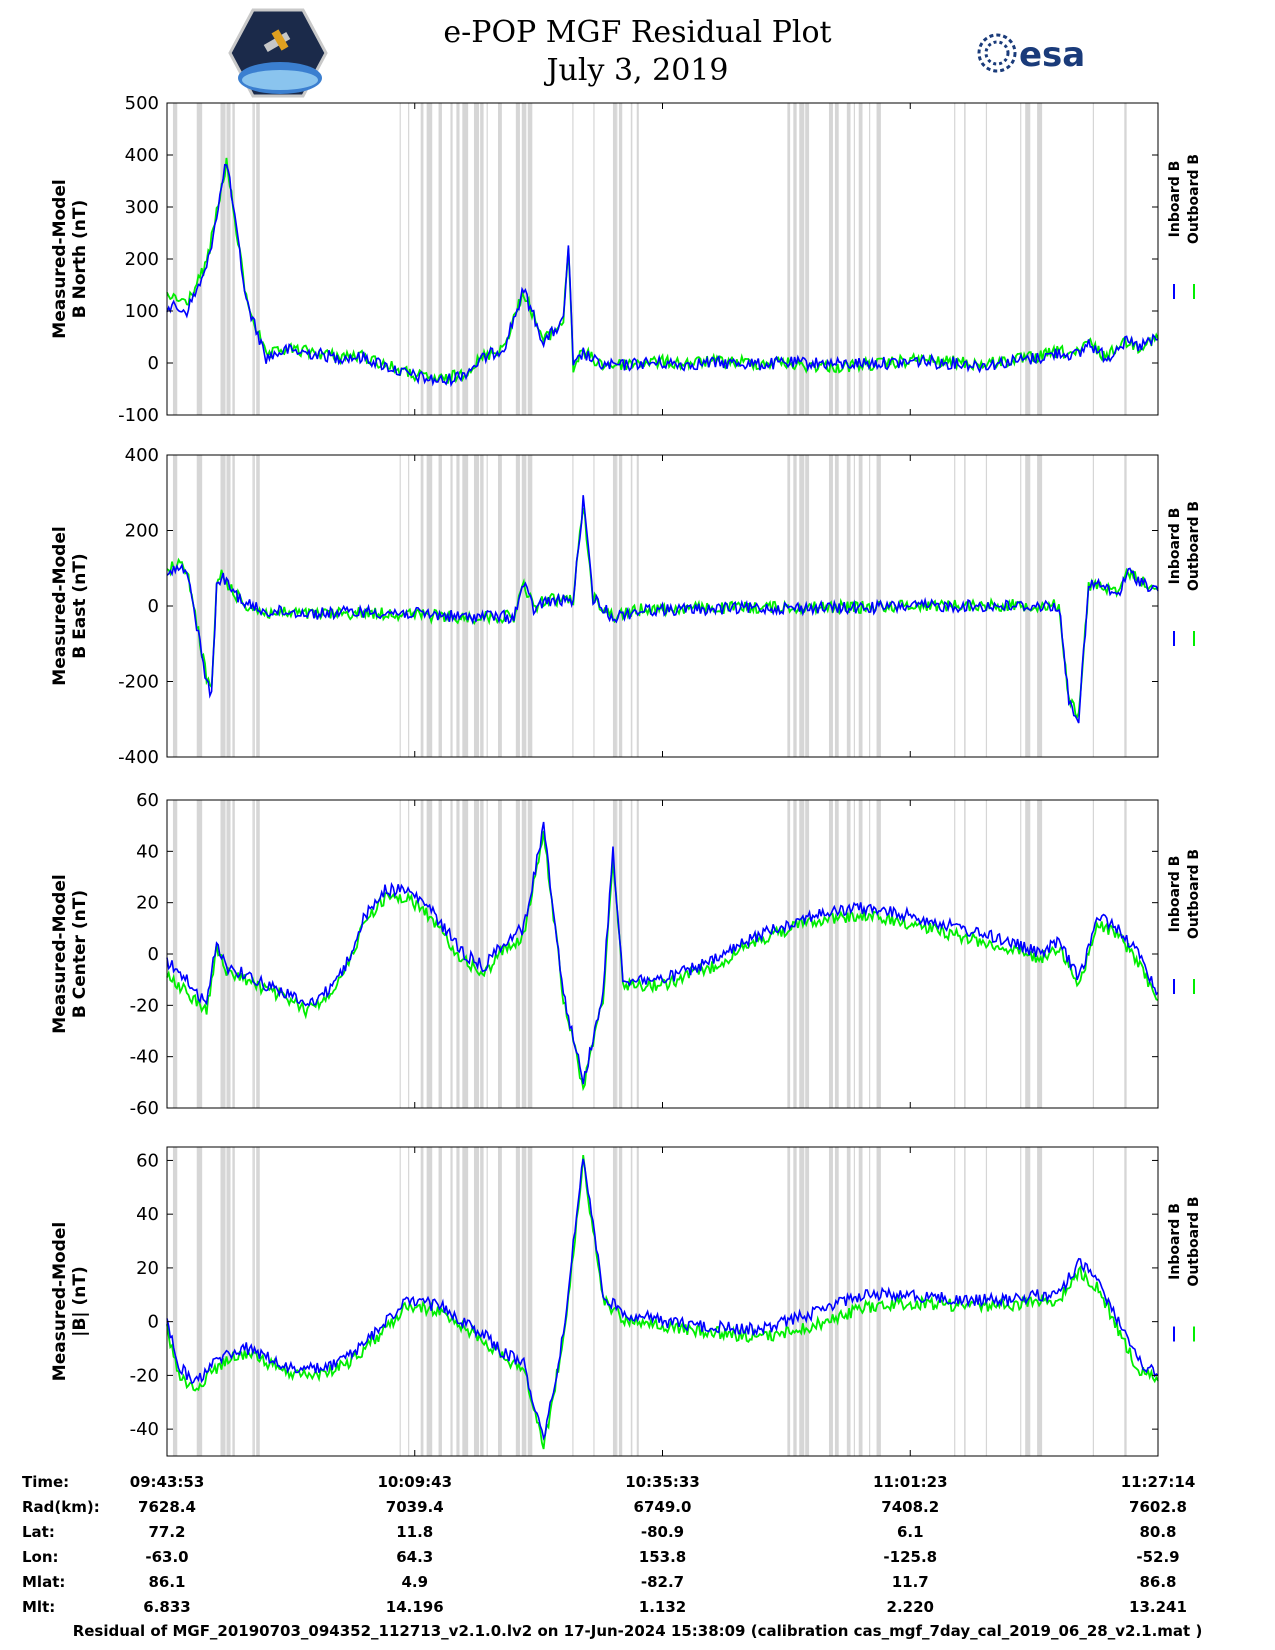 The height and width of the screenshot is (1650, 1275). Describe the element at coordinates (138, 415) in the screenshot. I see `y-tick-label: -100` at that location.